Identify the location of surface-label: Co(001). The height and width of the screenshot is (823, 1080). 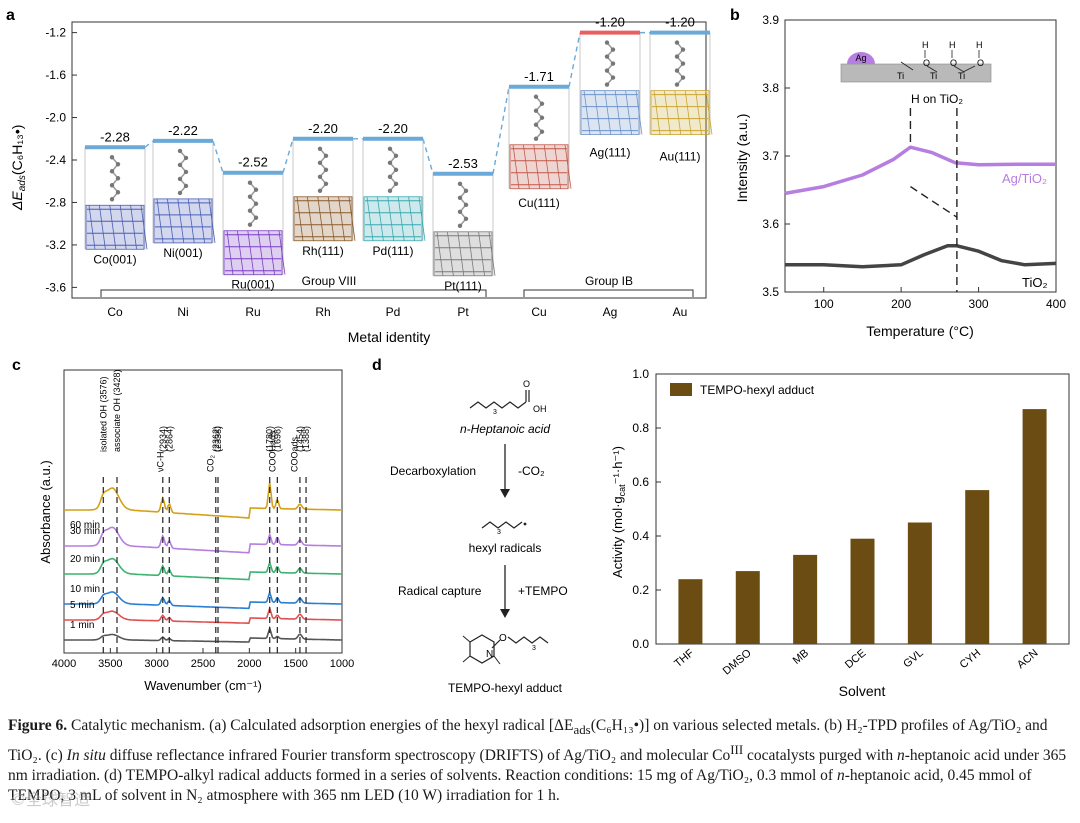
(114, 259).